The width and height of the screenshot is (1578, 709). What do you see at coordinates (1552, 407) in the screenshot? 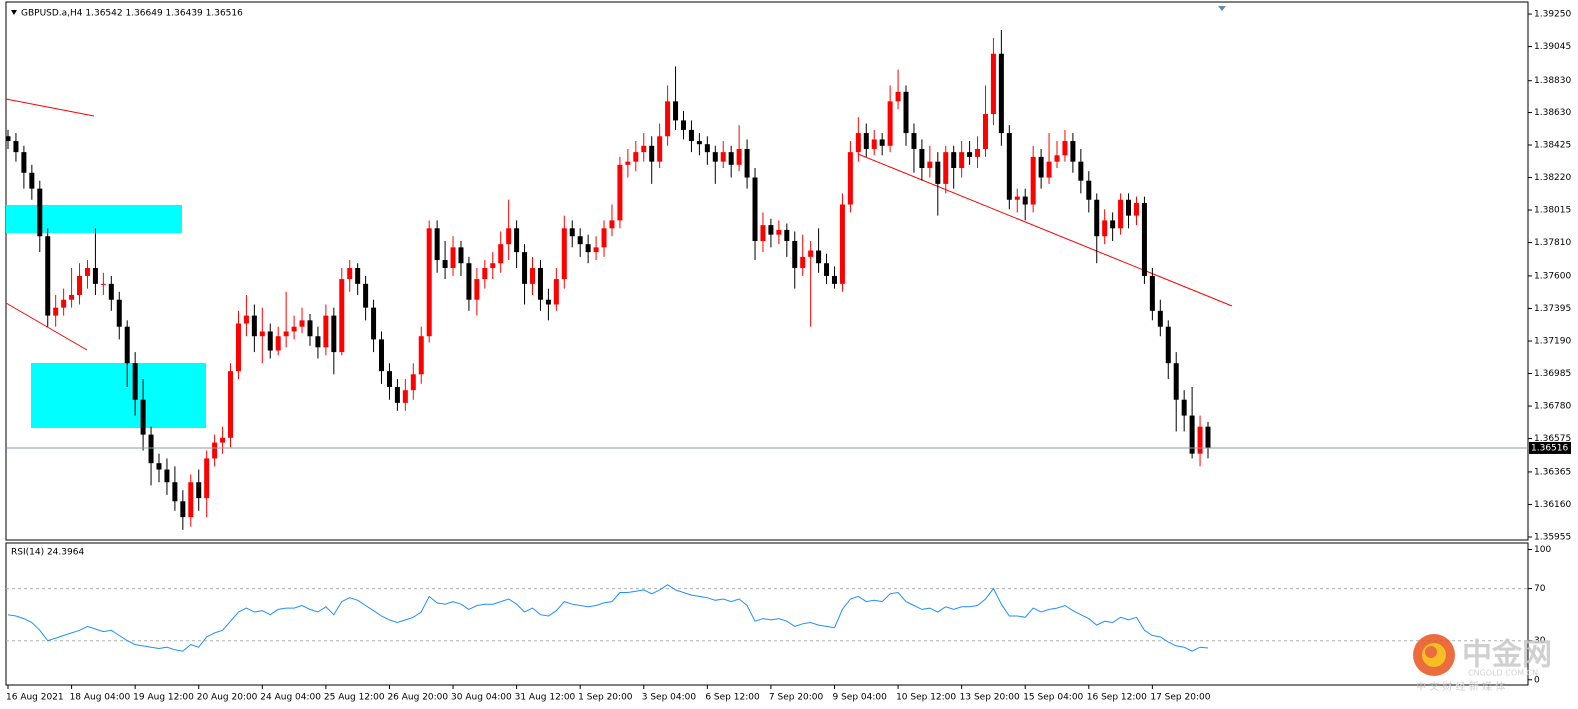
I see `y-tick-label: 1.36780` at bounding box center [1552, 407].